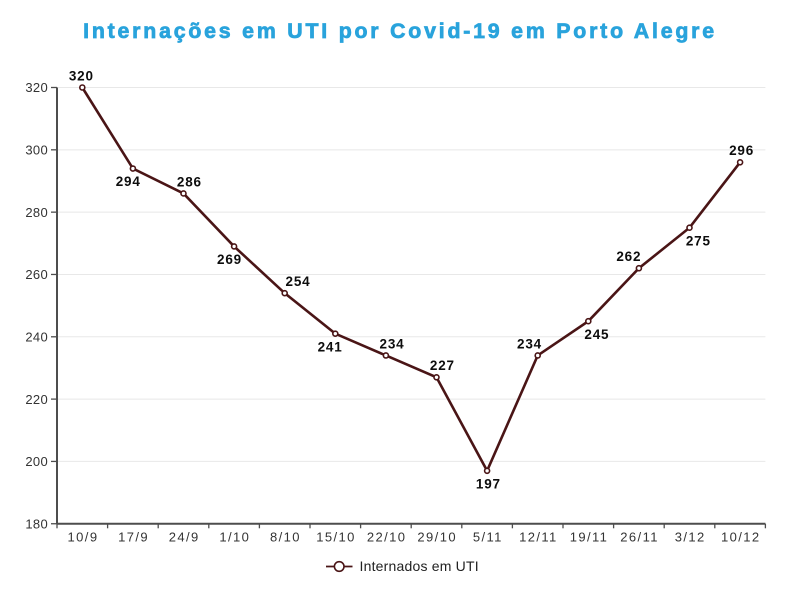  What do you see at coordinates (36, 150) in the screenshot?
I see `svg-text: 300` at bounding box center [36, 150].